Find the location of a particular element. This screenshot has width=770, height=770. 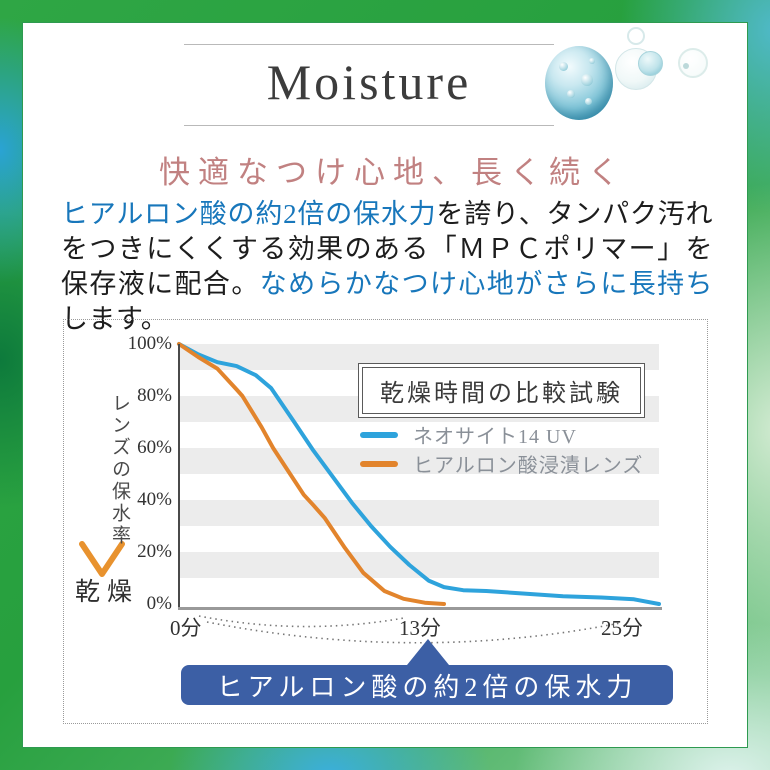

y-tick-100: 100% is located at coordinates (149, 343).